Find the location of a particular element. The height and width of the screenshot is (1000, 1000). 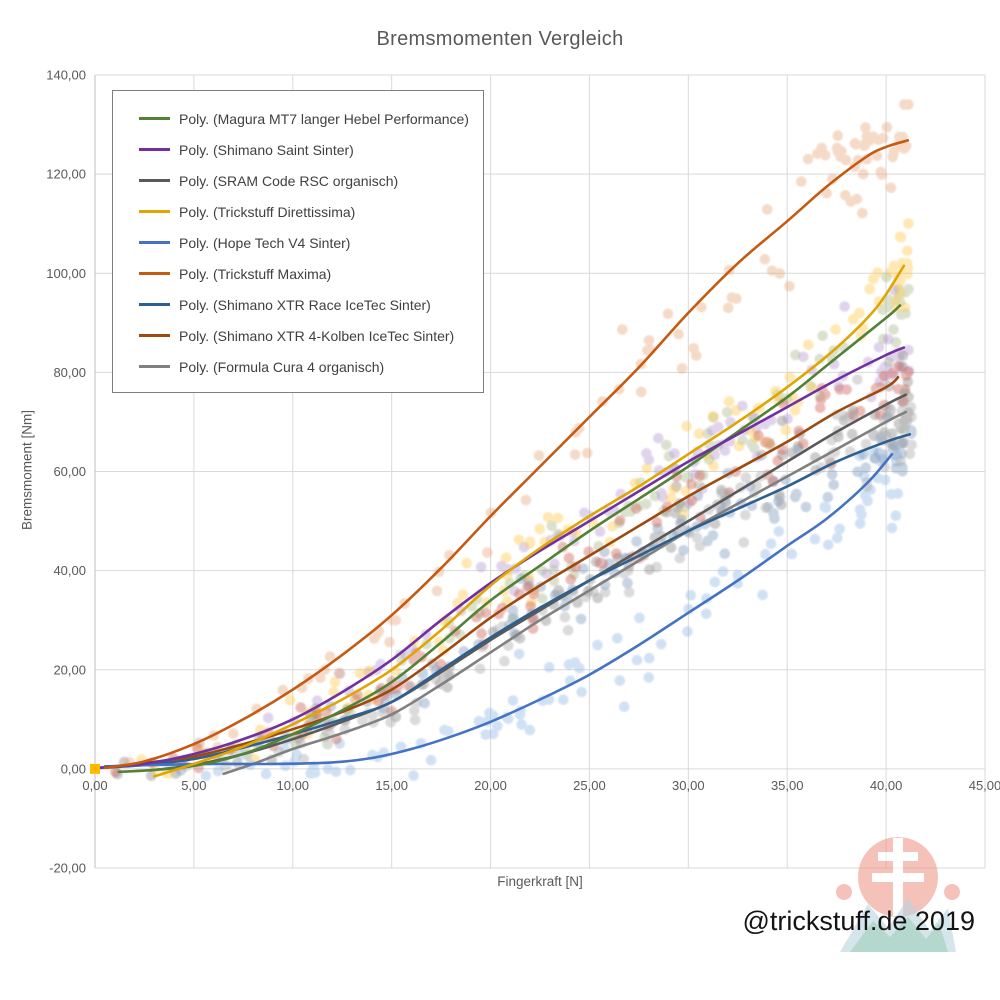

x-tick-label: 0,00 is located at coordinates (94, 785).